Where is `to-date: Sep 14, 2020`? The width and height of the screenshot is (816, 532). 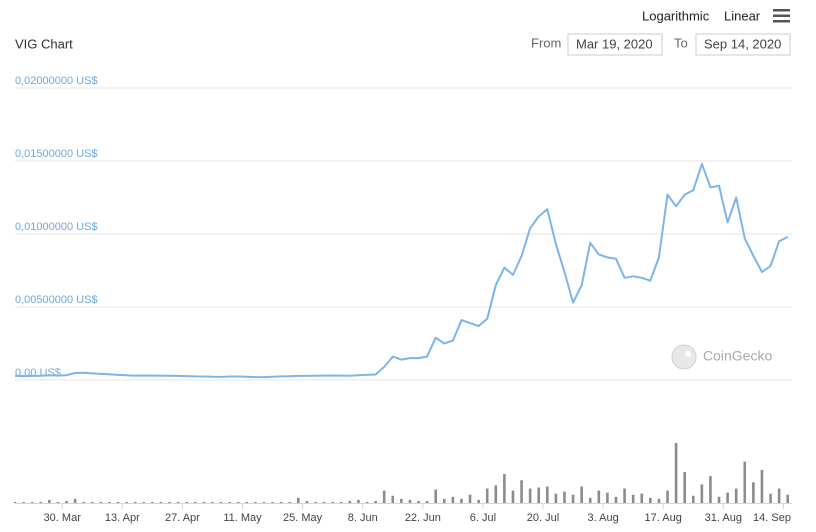
to-date: Sep 14, 2020 is located at coordinates (742, 43).